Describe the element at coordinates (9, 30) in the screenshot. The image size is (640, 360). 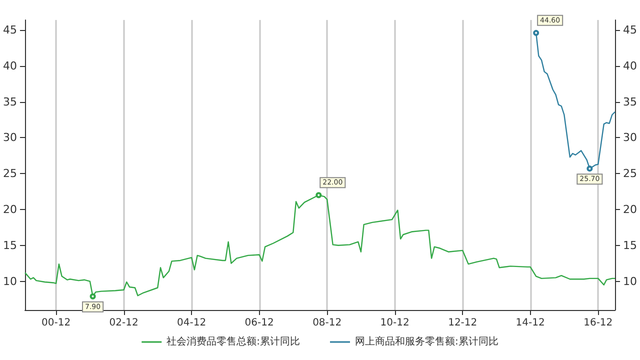
I see `y-tick-label: 45` at that location.